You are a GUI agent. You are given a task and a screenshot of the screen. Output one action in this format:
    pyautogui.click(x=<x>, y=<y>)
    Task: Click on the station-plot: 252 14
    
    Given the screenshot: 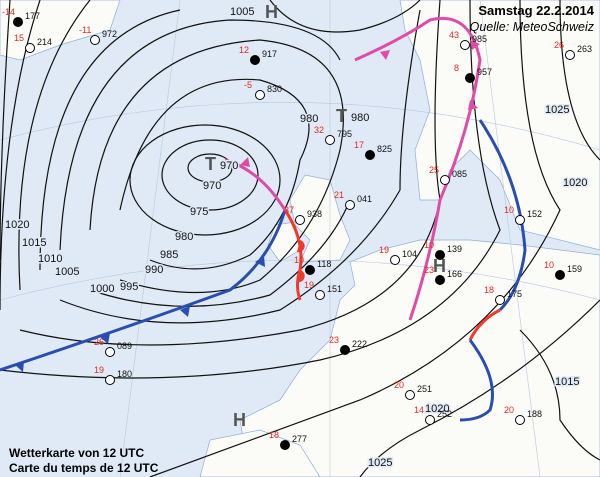 What is the action you would take?
    pyautogui.click(x=433, y=415)
    